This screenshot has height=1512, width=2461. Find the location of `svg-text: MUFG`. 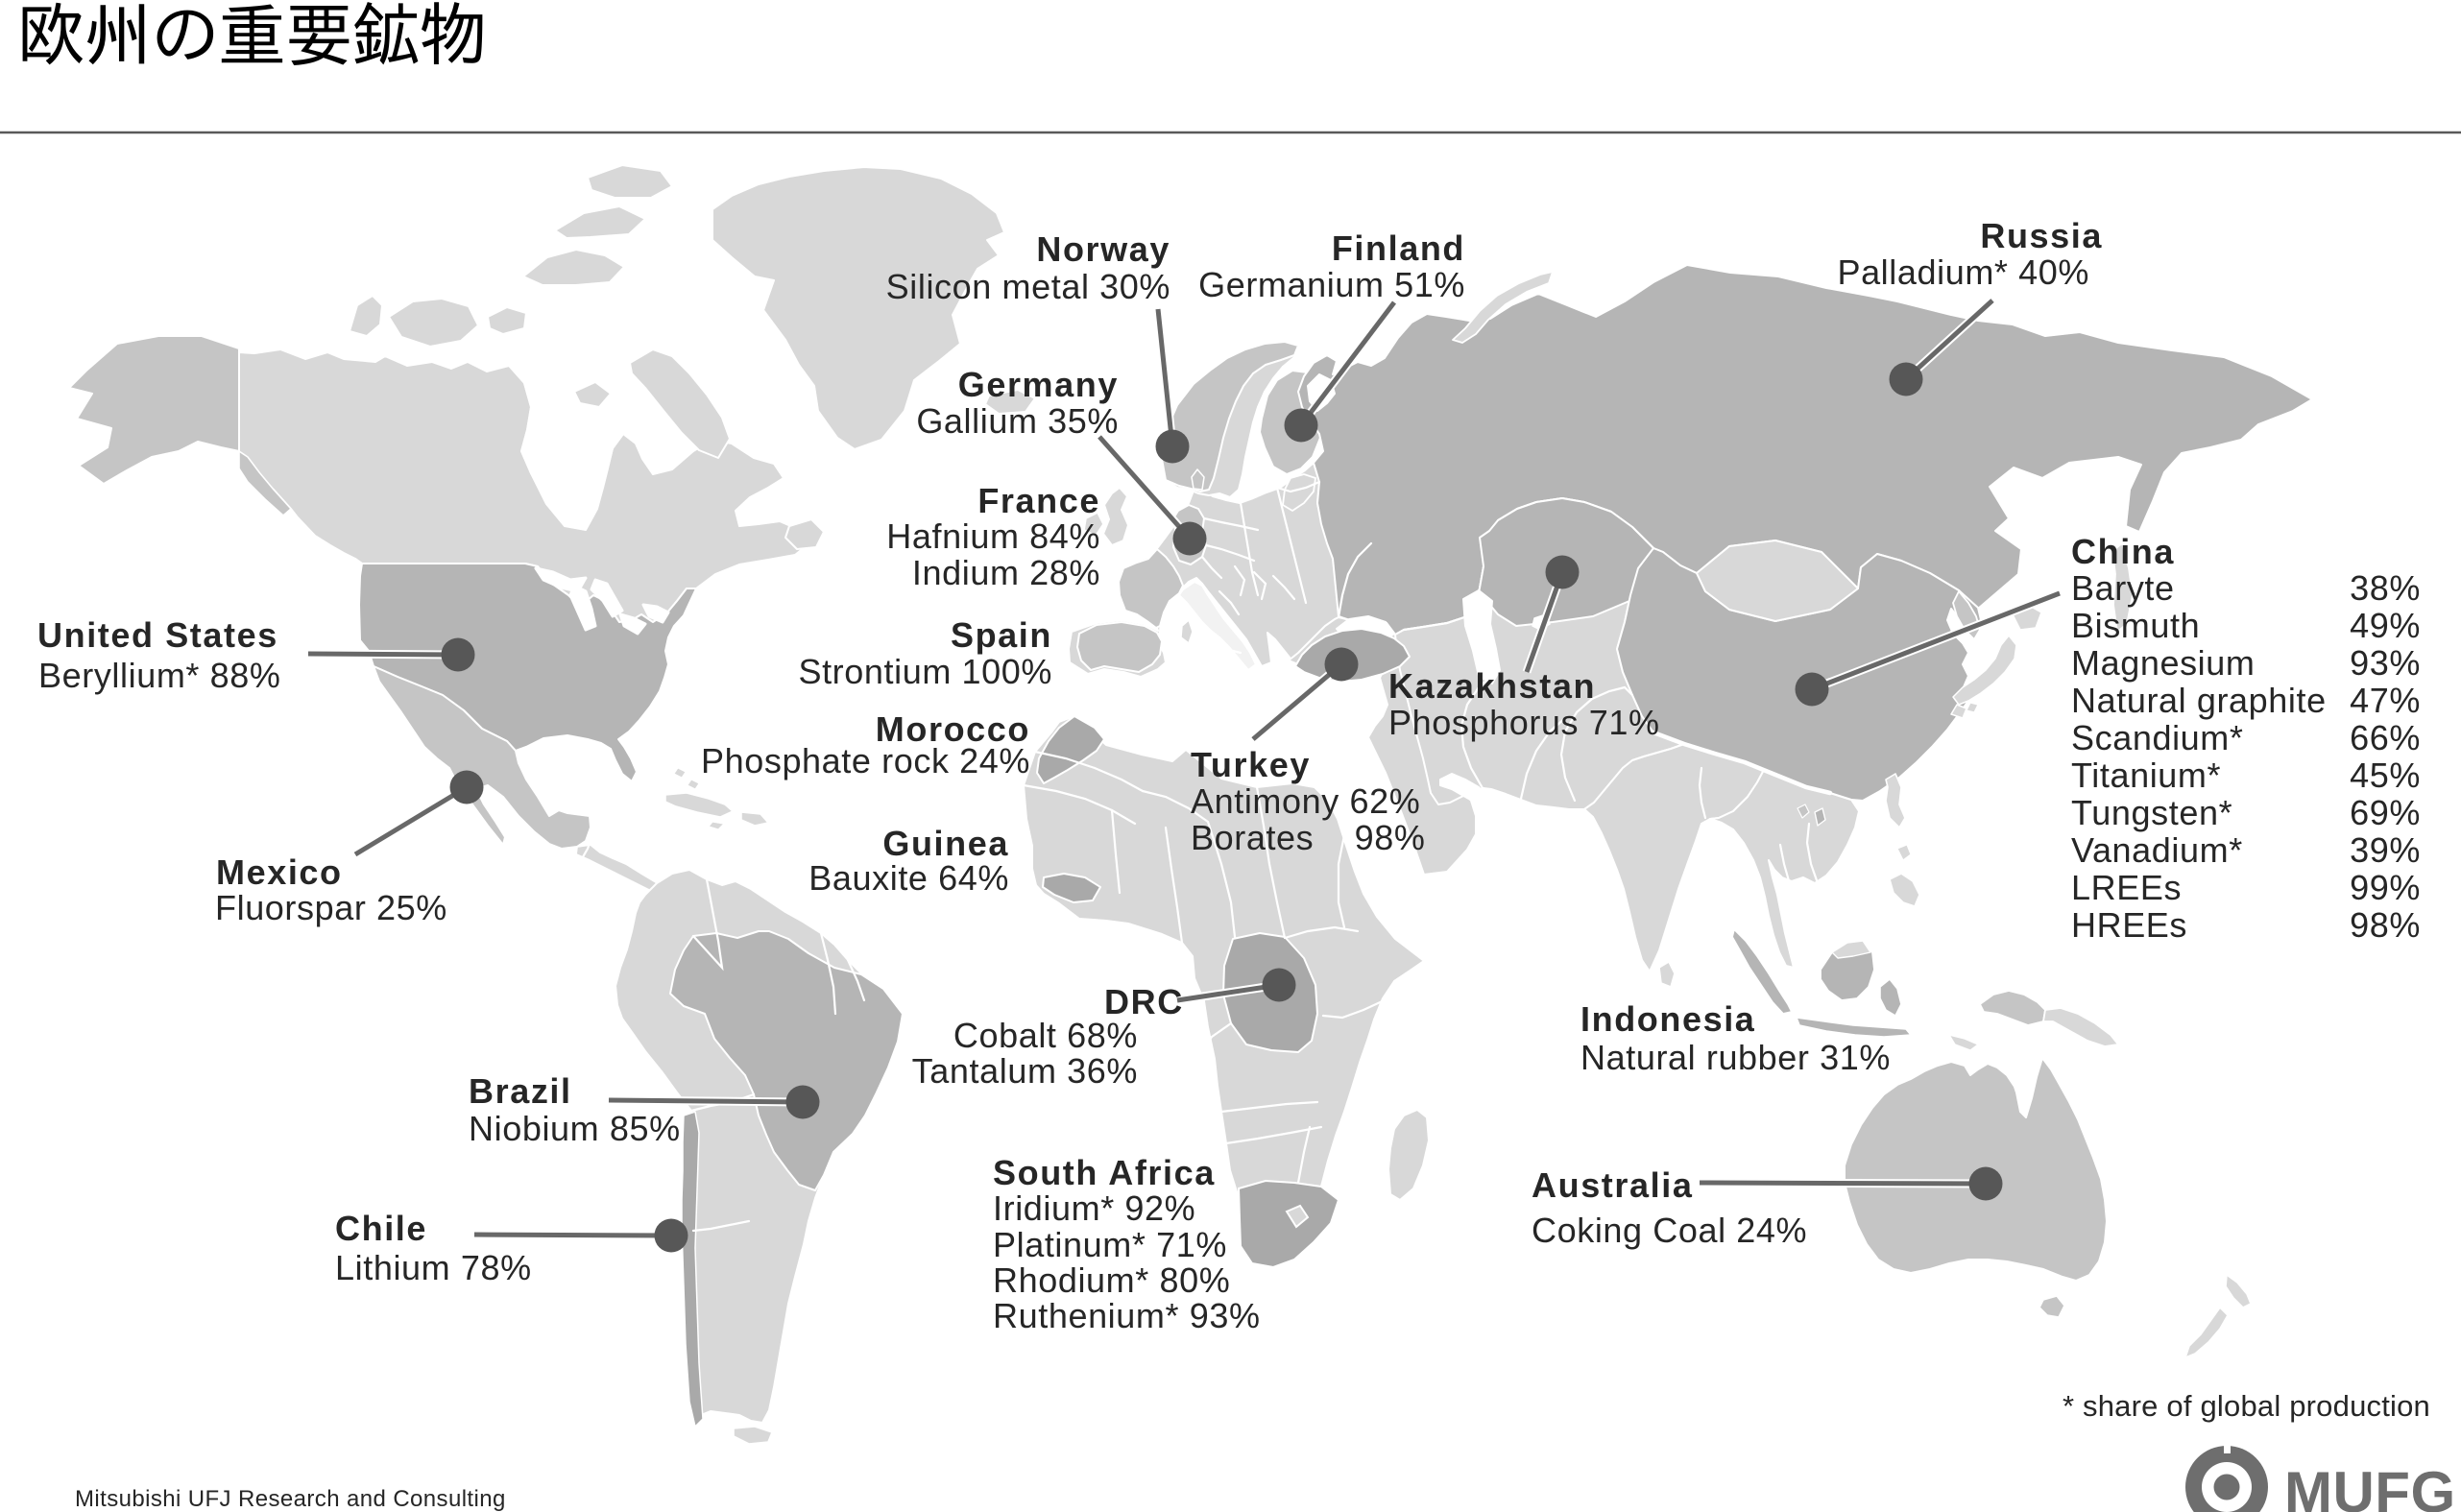

svg-text: MUFG is located at coordinates (2370, 1486).